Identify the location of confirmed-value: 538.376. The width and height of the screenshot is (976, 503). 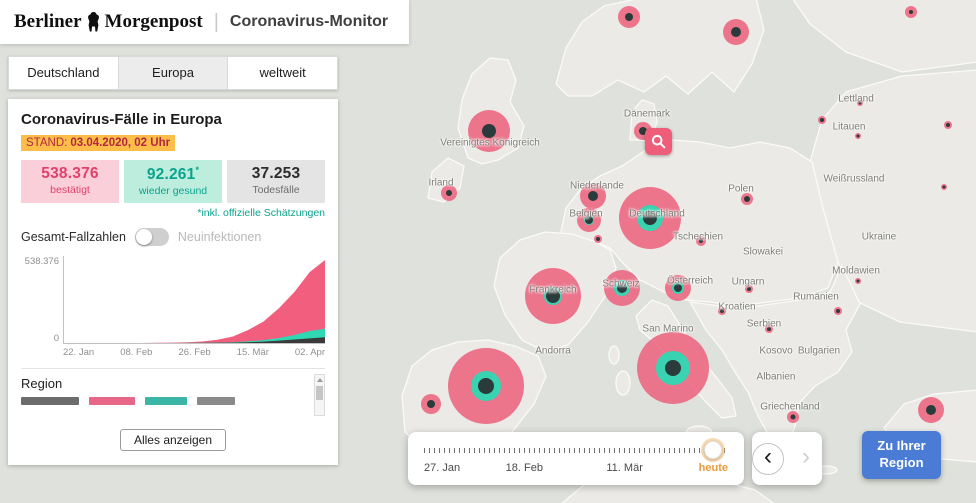
(70, 173).